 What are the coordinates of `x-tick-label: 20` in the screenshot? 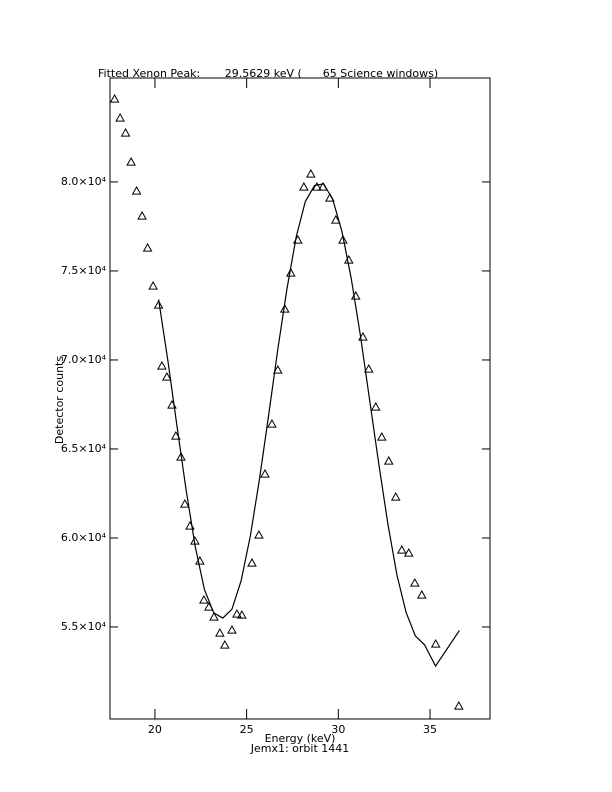 It's located at (155, 729).